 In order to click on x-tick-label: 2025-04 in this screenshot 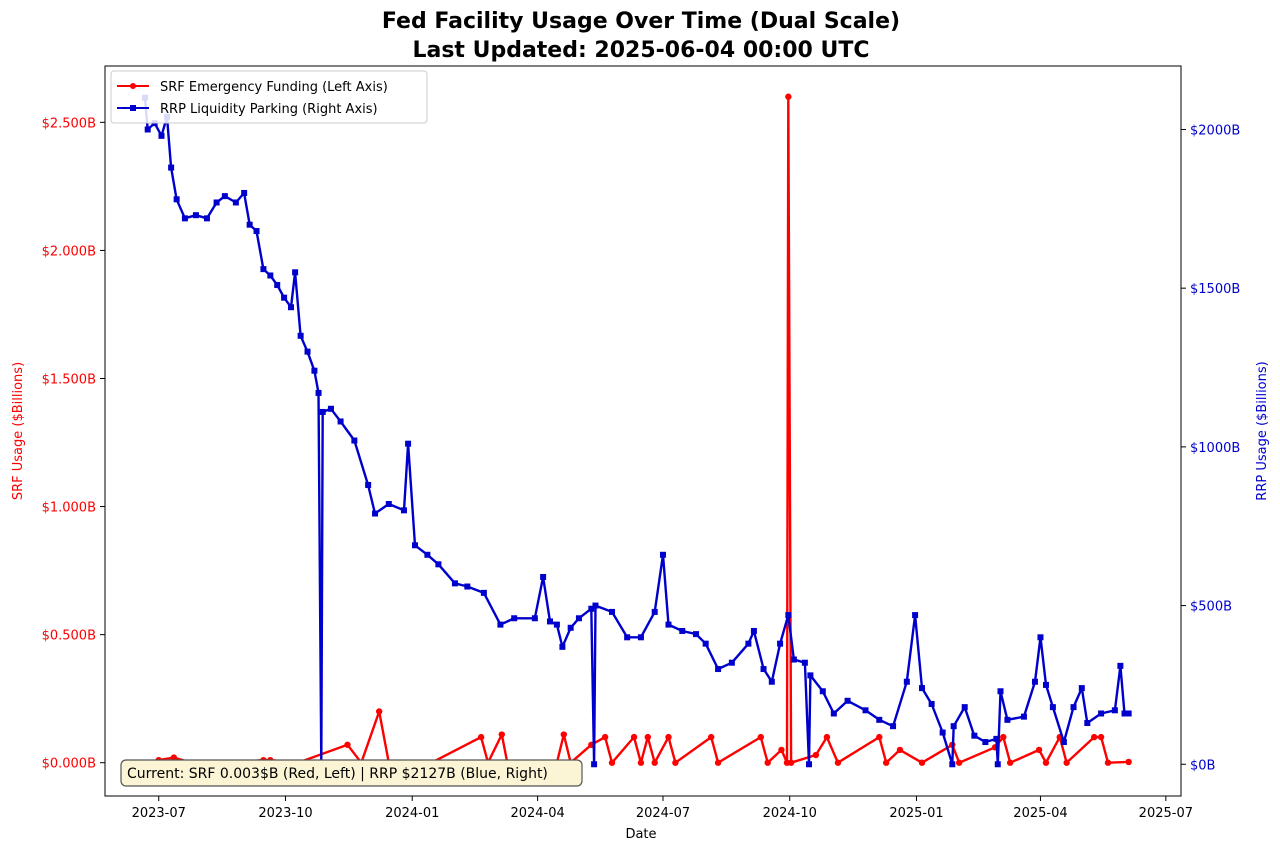, I will do `click(1040, 813)`.